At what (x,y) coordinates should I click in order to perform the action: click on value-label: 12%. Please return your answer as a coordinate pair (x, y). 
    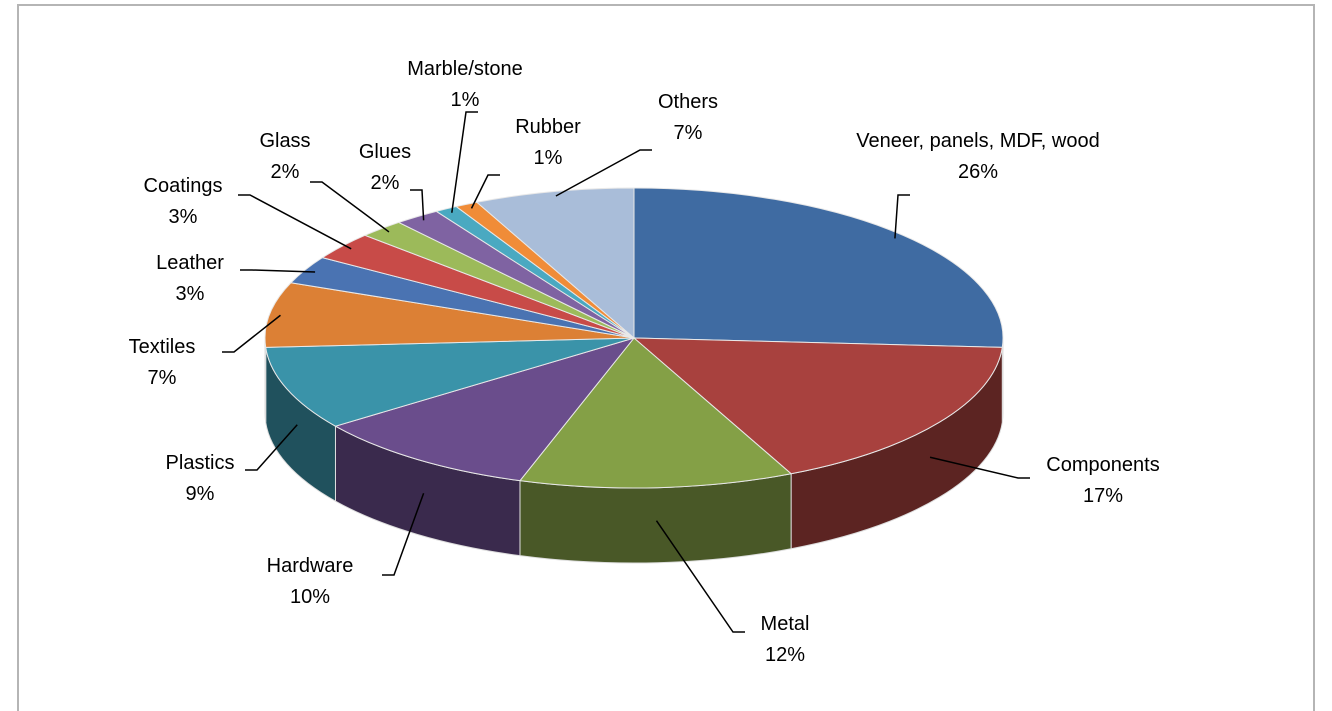
    Looking at the image, I should click on (785, 655).